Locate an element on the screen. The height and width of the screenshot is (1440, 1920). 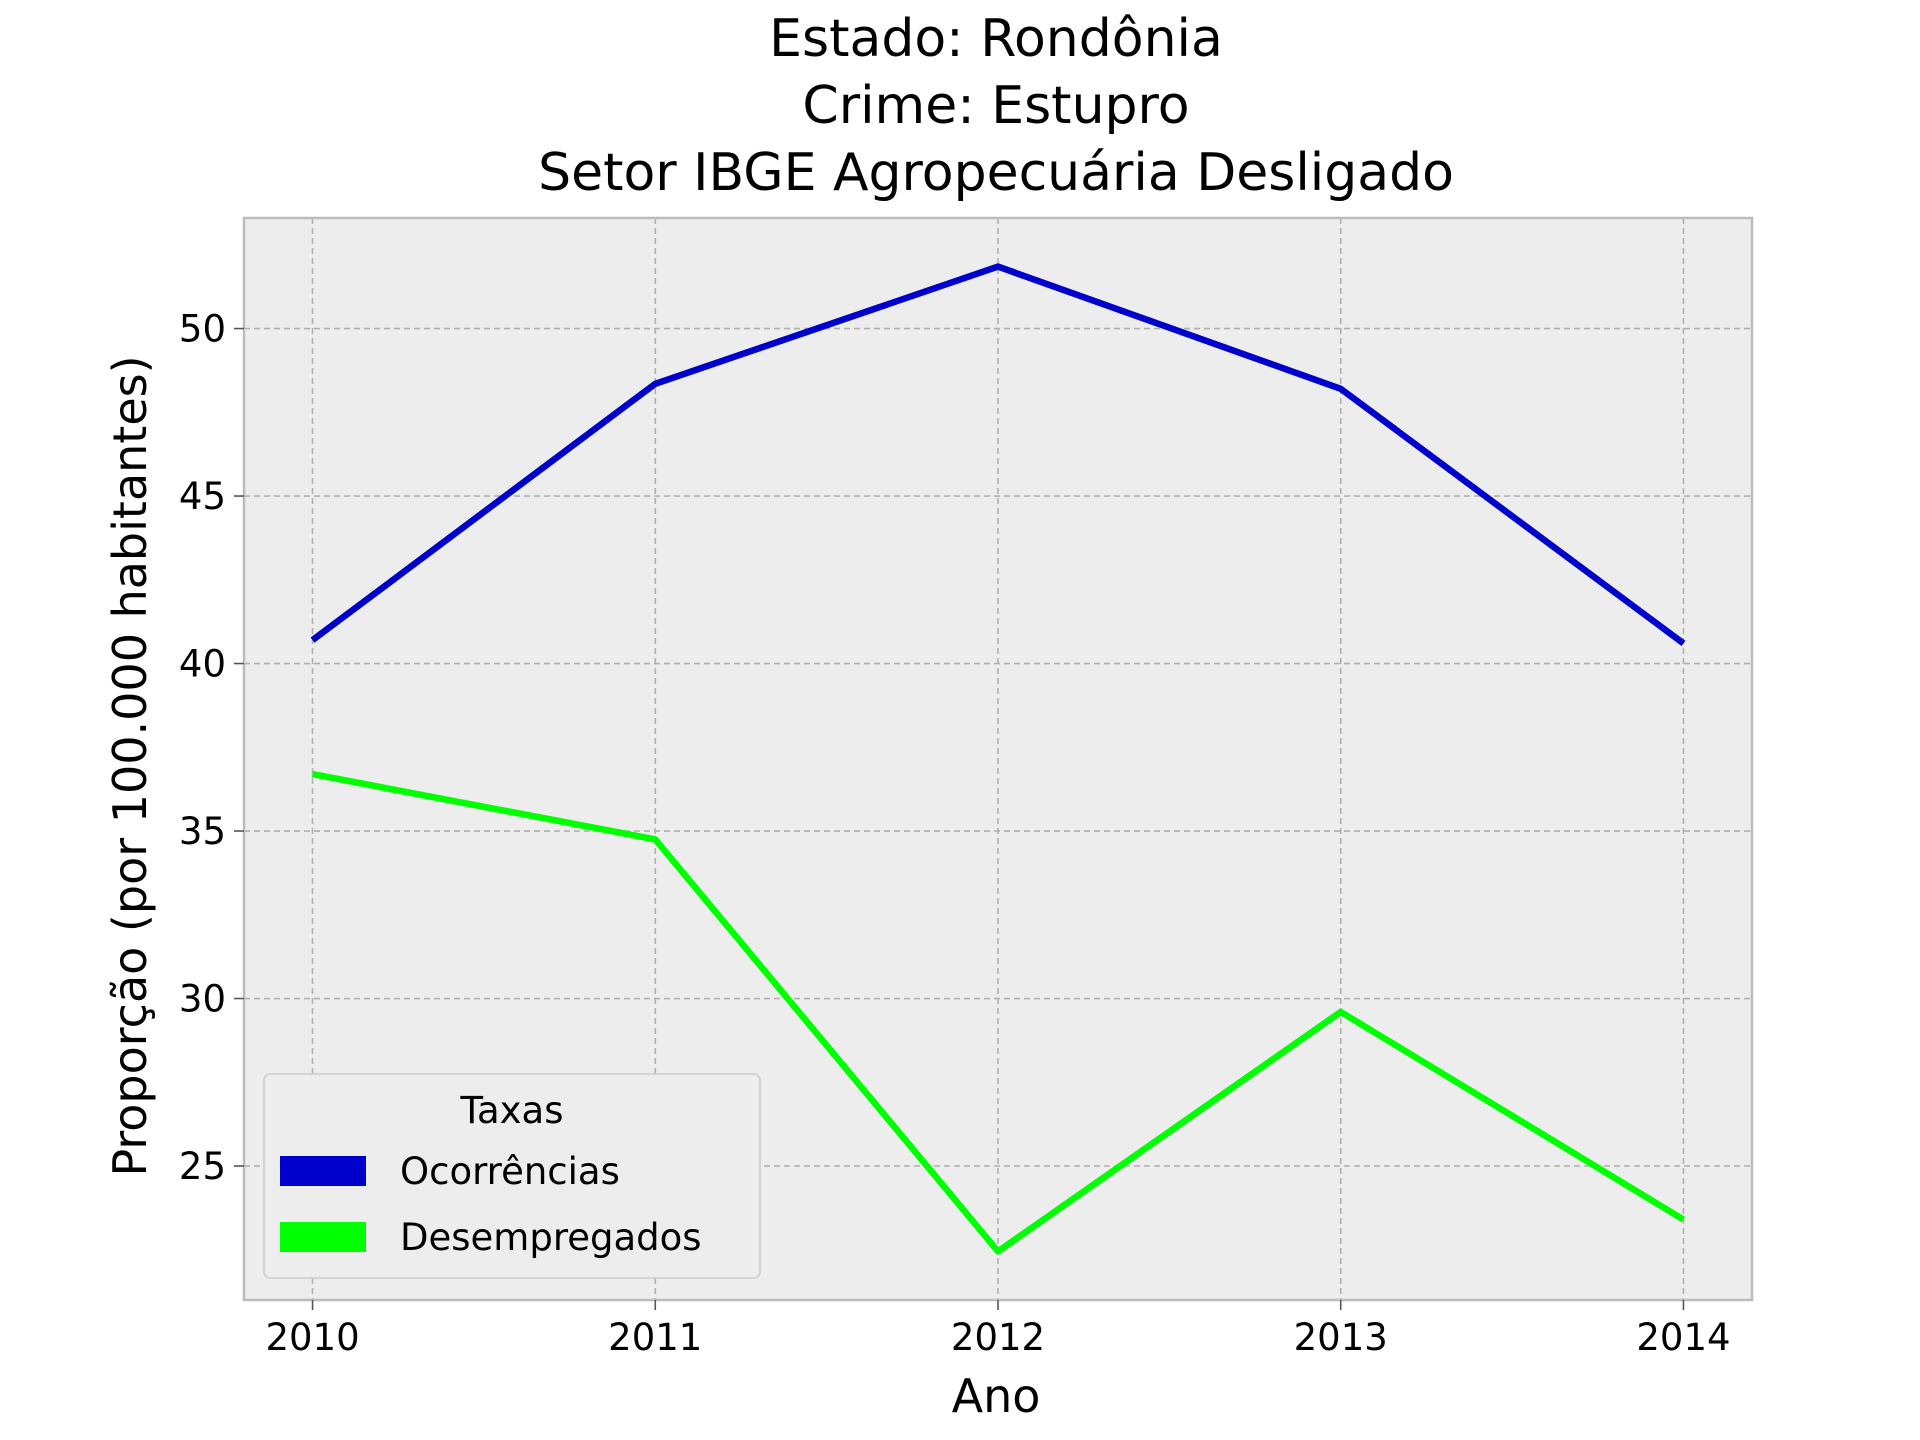
legend-title: Taxas is located at coordinates (512, 1110).